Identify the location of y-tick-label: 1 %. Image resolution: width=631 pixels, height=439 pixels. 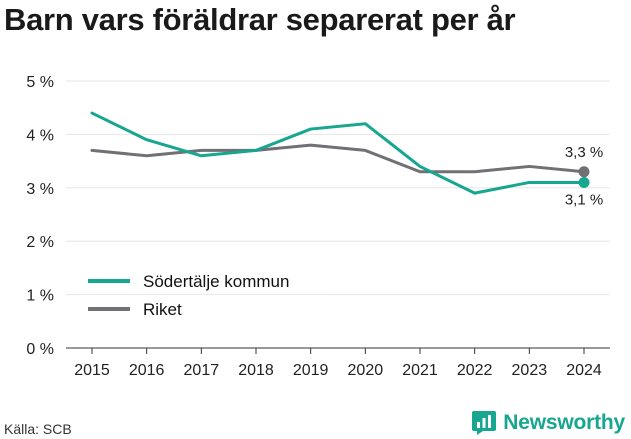
(40, 296).